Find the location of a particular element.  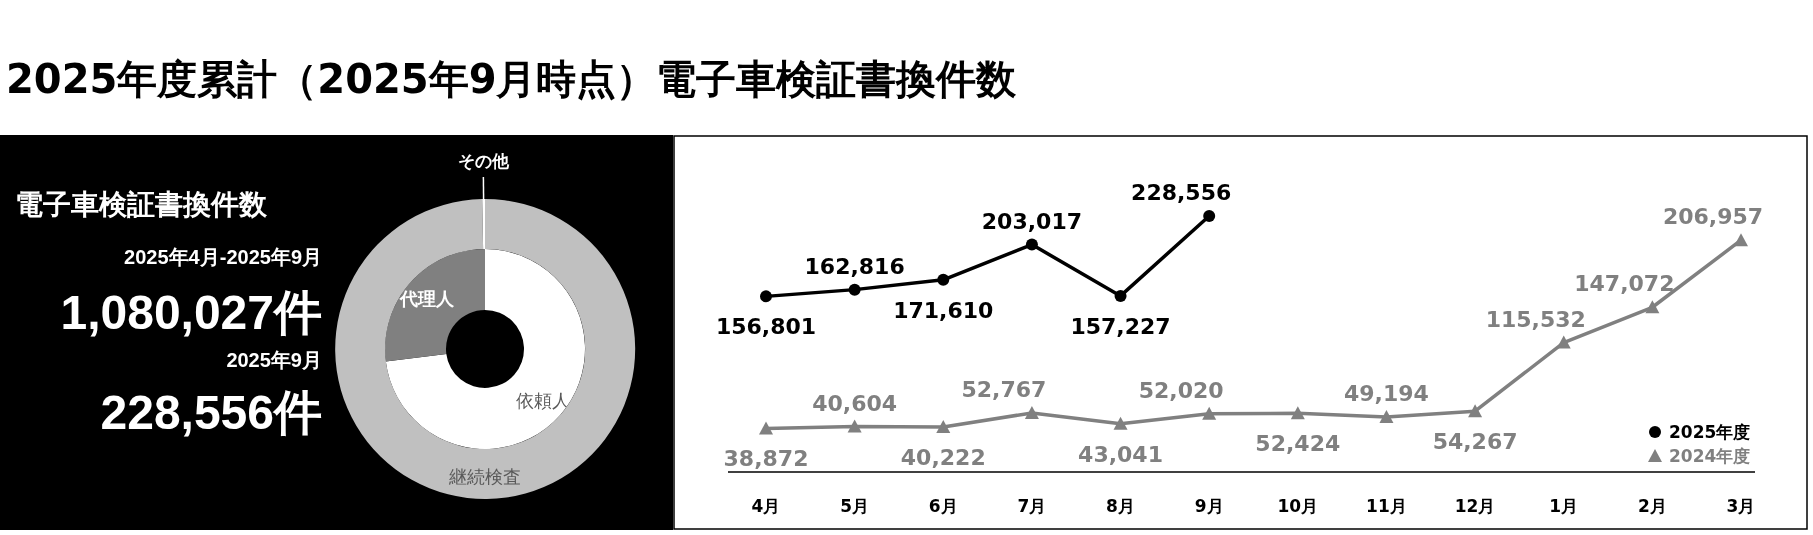

x-tick-label: 5月 is located at coordinates (855, 506).